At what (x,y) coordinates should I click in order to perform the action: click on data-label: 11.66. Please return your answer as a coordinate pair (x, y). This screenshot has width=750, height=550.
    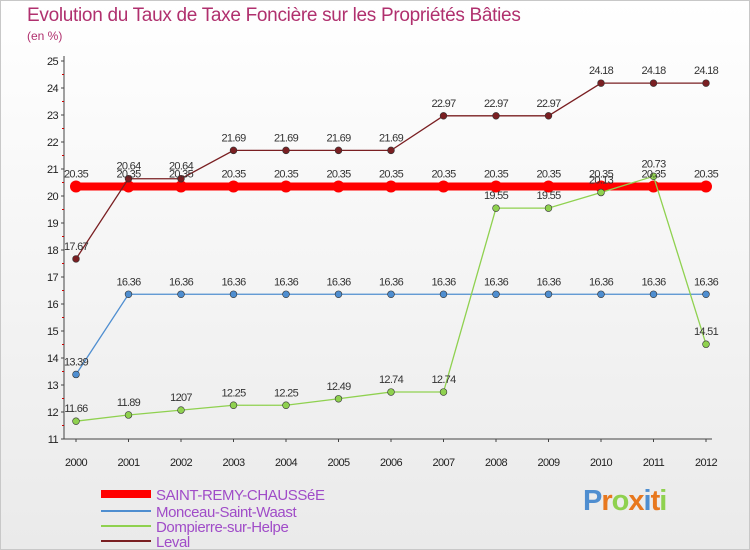
    Looking at the image, I should click on (76, 409).